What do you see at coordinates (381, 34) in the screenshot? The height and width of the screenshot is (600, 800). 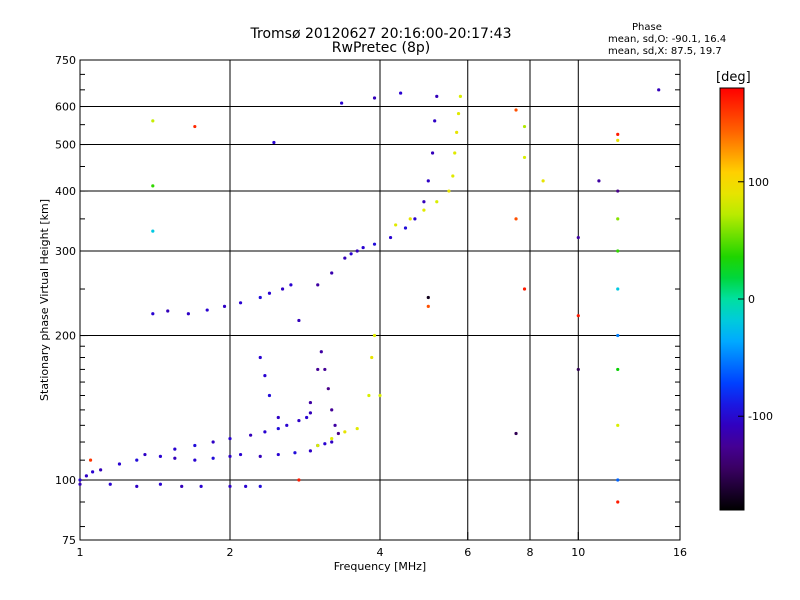 I see `chart-title: Tromsø 20120627 20:16:00-20:17:43` at bounding box center [381, 34].